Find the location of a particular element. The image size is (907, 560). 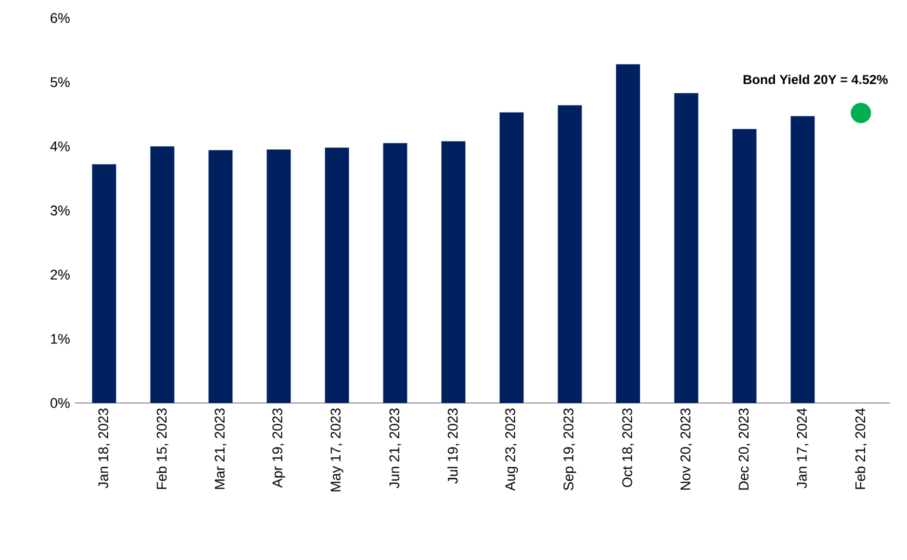

y-tick-label: 5% is located at coordinates (60, 82).